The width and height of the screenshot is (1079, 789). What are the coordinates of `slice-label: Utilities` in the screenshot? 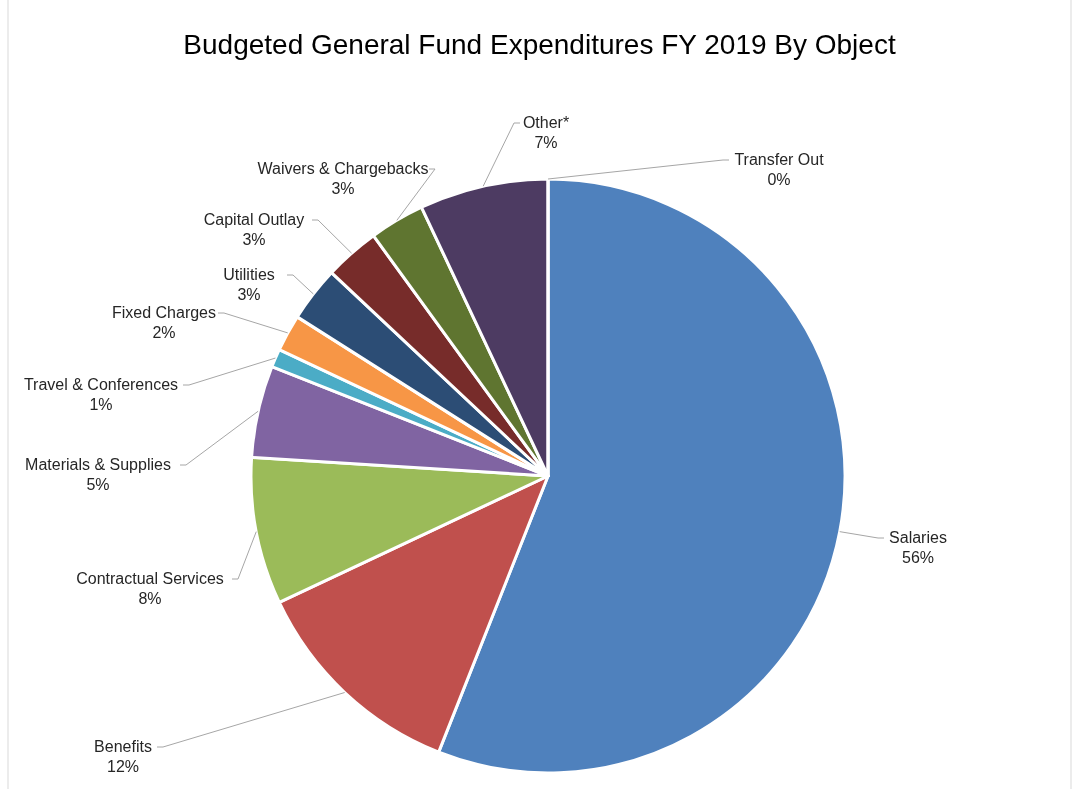 It's located at (249, 274).